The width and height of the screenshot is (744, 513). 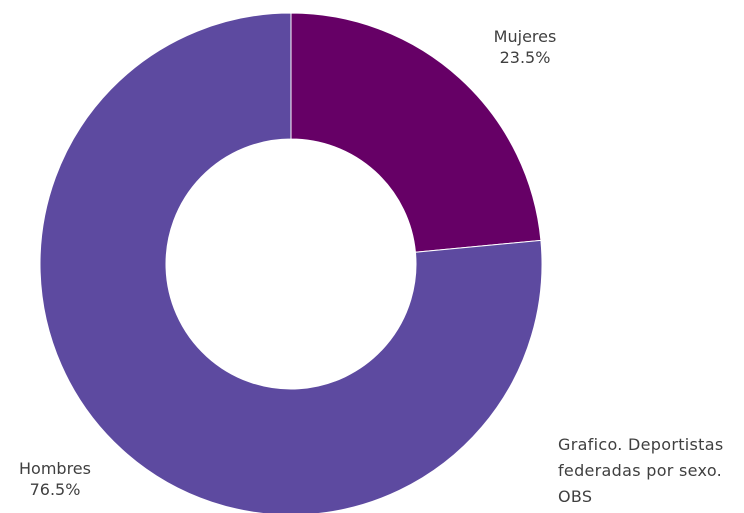 What do you see at coordinates (55, 489) in the screenshot?
I see `slice-label-hombres-value: 76.5%` at bounding box center [55, 489].